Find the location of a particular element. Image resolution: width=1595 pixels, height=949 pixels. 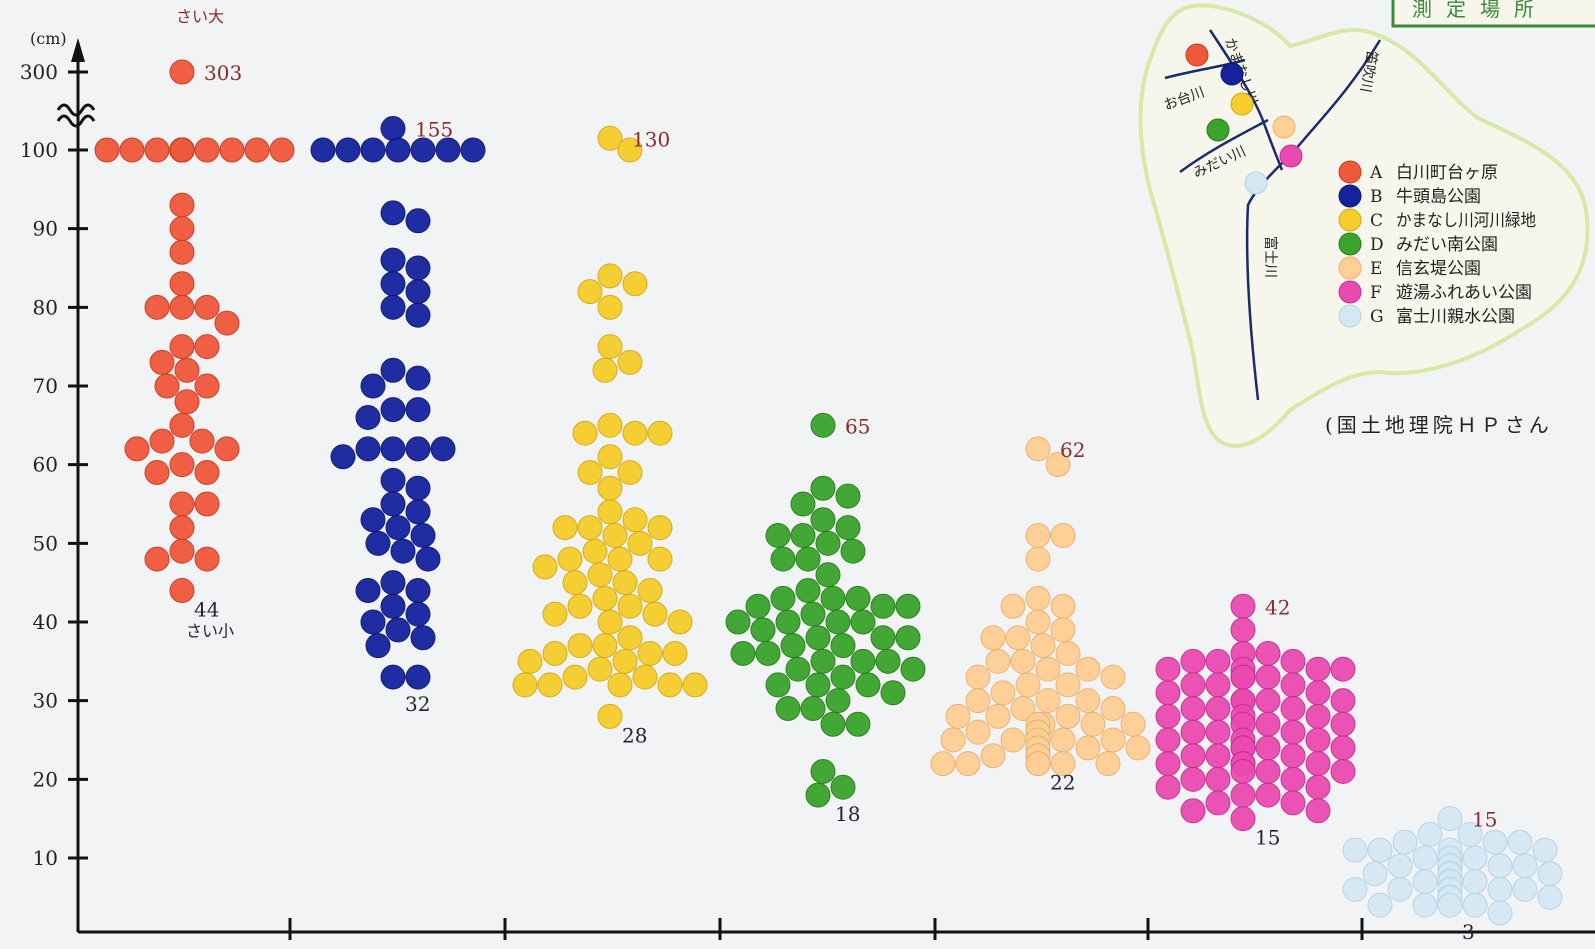

y-tick-label: 50 is located at coordinates (45, 543).